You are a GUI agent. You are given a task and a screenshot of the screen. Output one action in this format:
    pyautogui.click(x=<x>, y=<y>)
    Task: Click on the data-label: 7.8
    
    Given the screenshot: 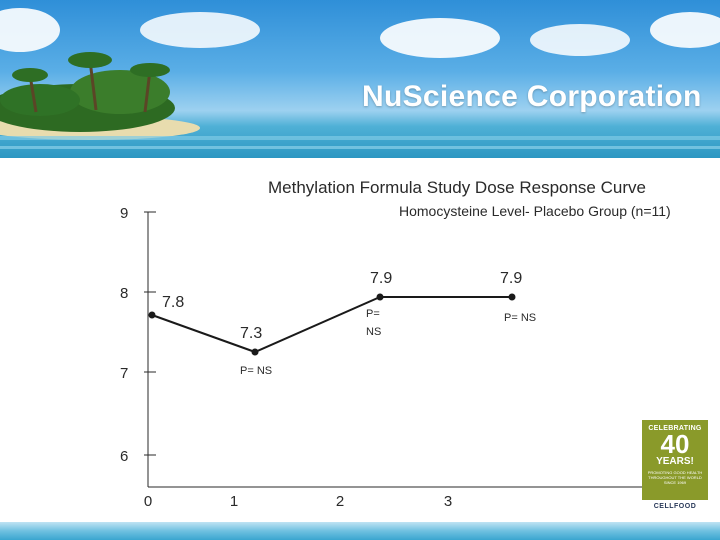 What is the action you would take?
    pyautogui.click(x=173, y=302)
    